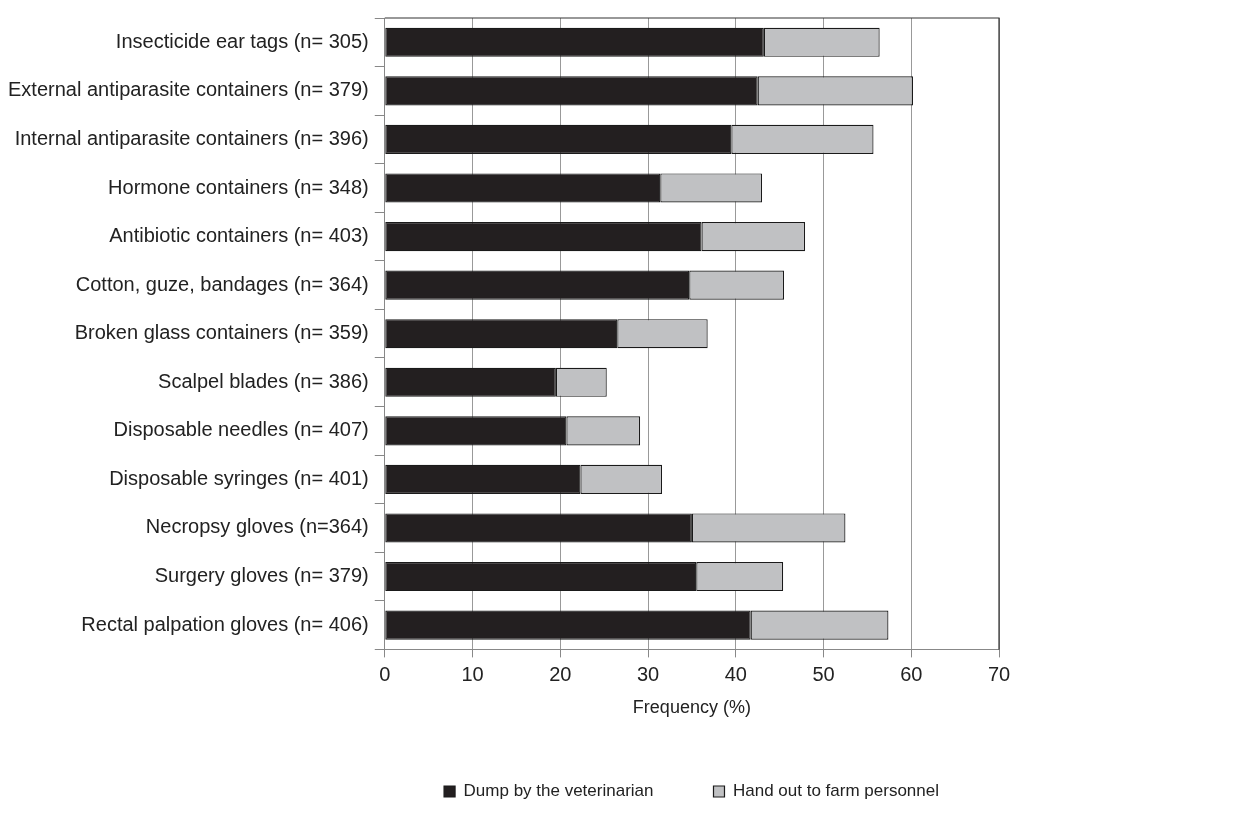 The image size is (1259, 820). What do you see at coordinates (191, 137) in the screenshot?
I see `y-tick-label: Internal antiparasite containers (n= 396)` at bounding box center [191, 137].